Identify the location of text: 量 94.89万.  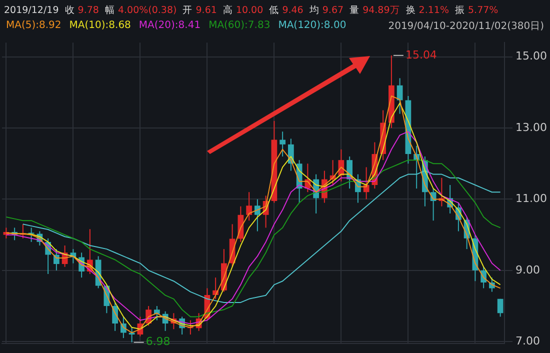
(375, 10).